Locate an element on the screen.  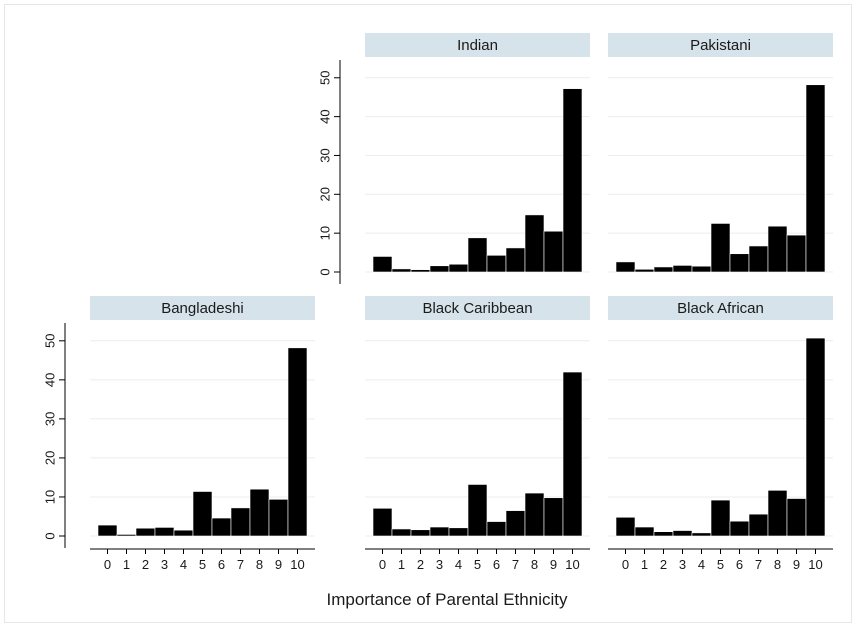
y-tick-label-bangladeshi-40: 40 is located at coordinates (50, 380).